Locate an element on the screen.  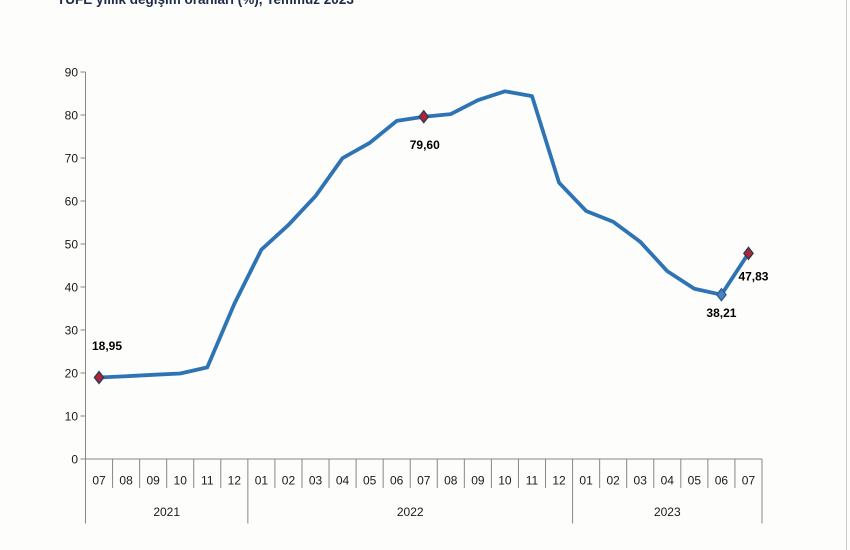
y-tick-label: 70 is located at coordinates (72, 158).